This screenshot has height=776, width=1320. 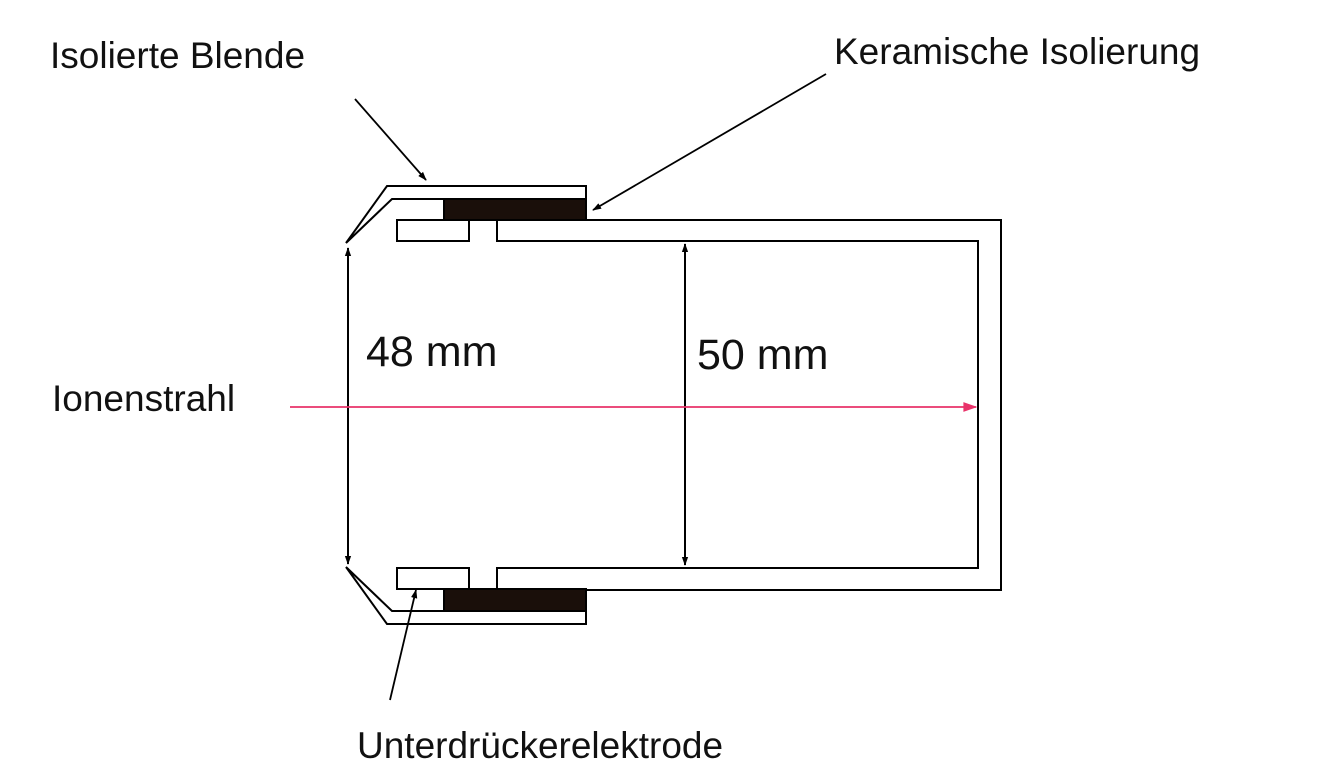 What do you see at coordinates (515, 209) in the screenshot?
I see `ceramic-insulation-top` at bounding box center [515, 209].